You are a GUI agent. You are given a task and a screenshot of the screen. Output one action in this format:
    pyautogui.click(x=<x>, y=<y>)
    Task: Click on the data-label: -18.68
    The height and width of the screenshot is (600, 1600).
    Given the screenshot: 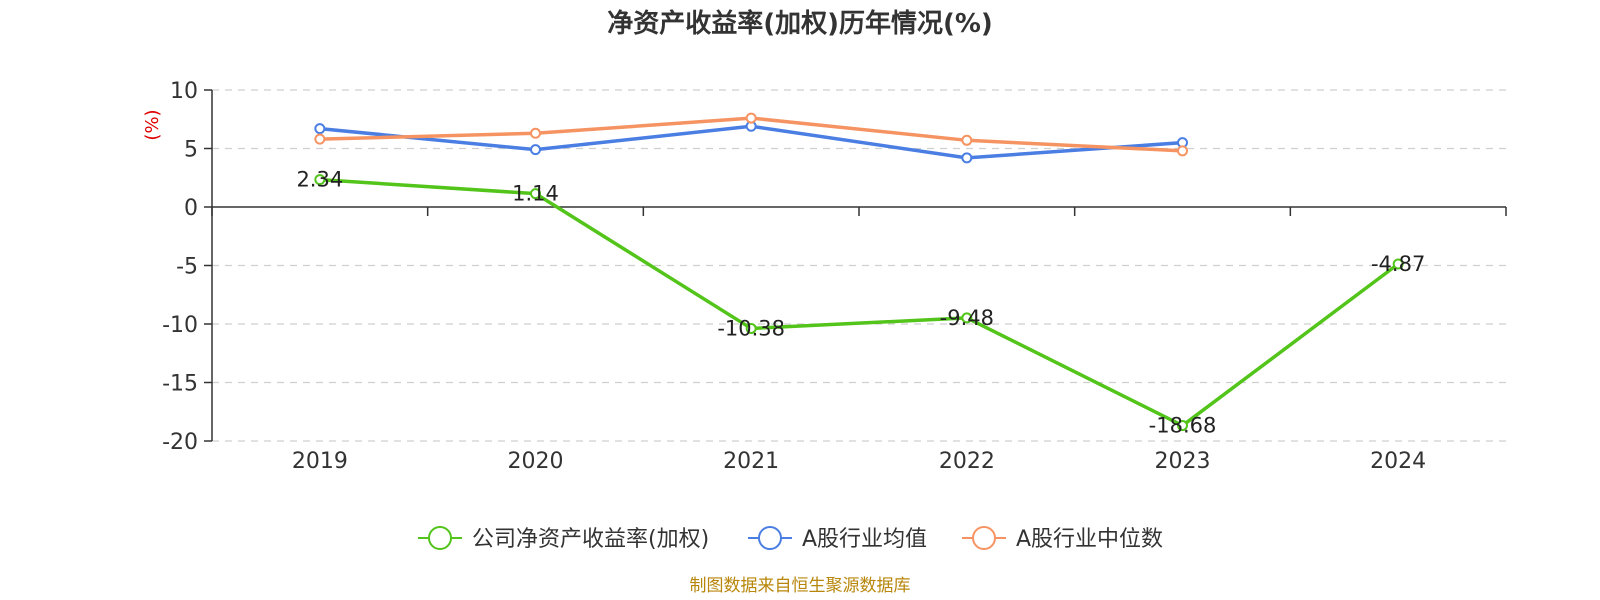 What is the action you would take?
    pyautogui.click(x=1183, y=426)
    